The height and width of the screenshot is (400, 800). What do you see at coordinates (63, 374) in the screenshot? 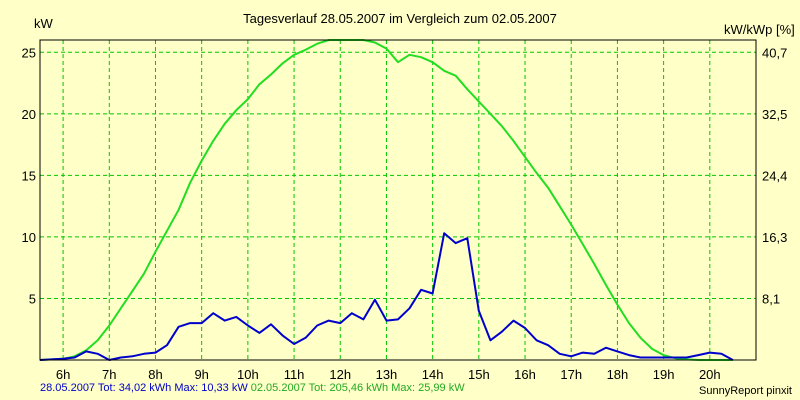
I see `x-tick-label: 6h` at bounding box center [63, 374].